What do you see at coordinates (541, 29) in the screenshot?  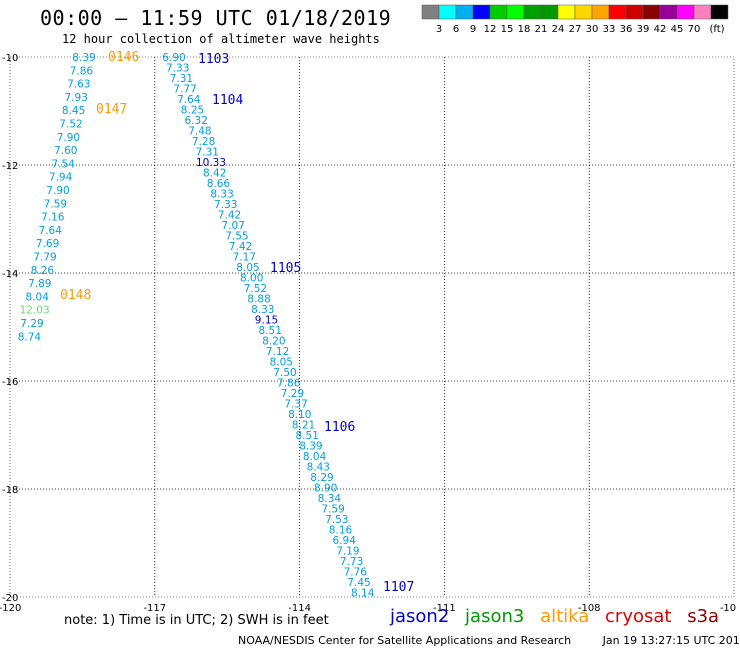 I see `legend-label: 21` at bounding box center [541, 29].